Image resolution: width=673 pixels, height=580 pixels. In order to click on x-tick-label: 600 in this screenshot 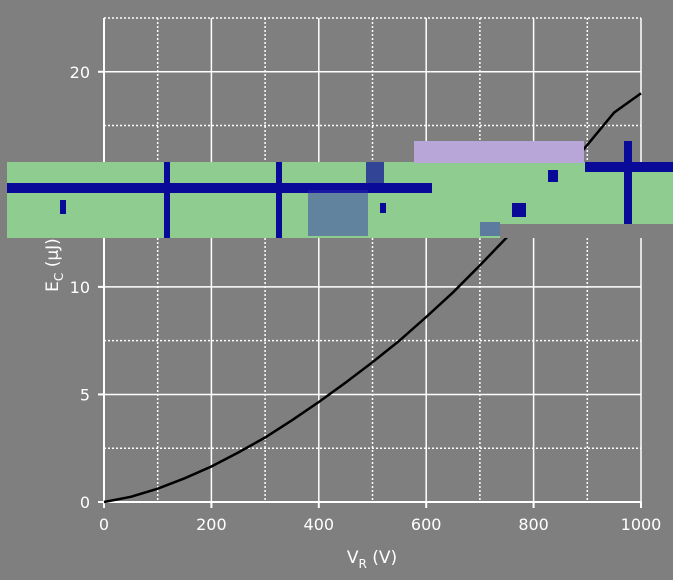, I will do `click(426, 524)`.